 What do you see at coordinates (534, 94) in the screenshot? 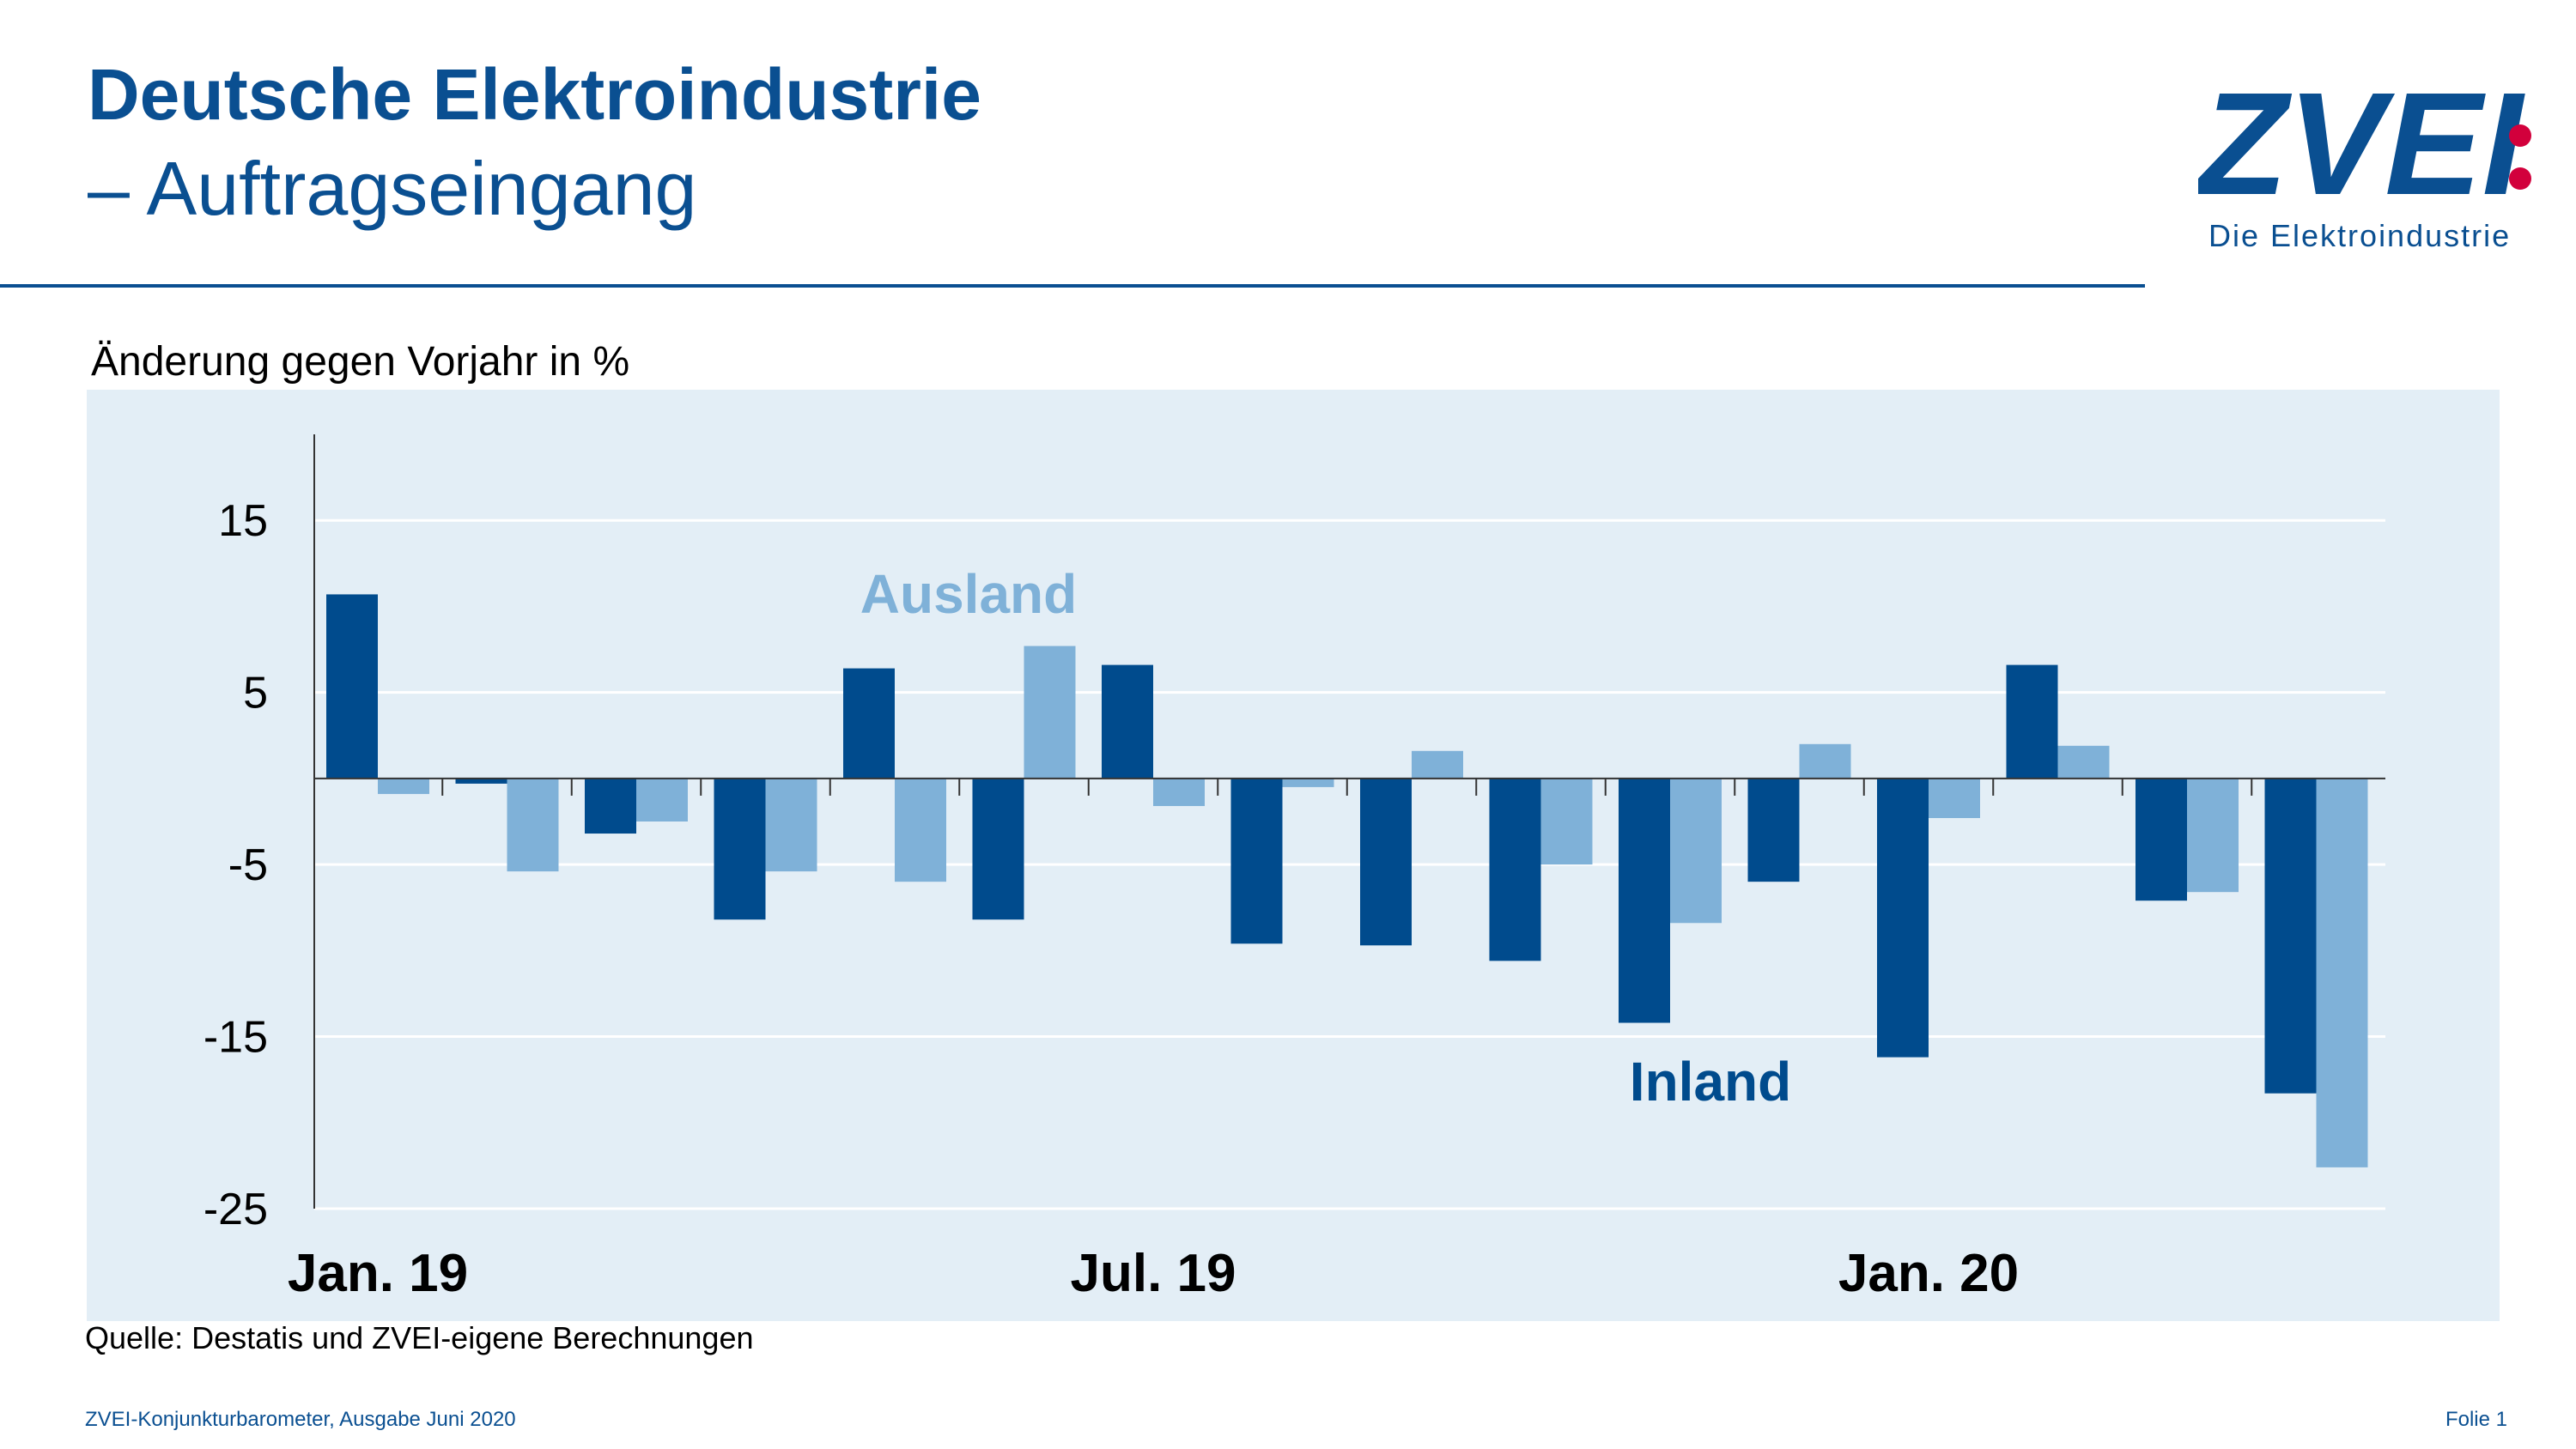
I see `page-title: Deutsche Elektroindustrie` at bounding box center [534, 94].